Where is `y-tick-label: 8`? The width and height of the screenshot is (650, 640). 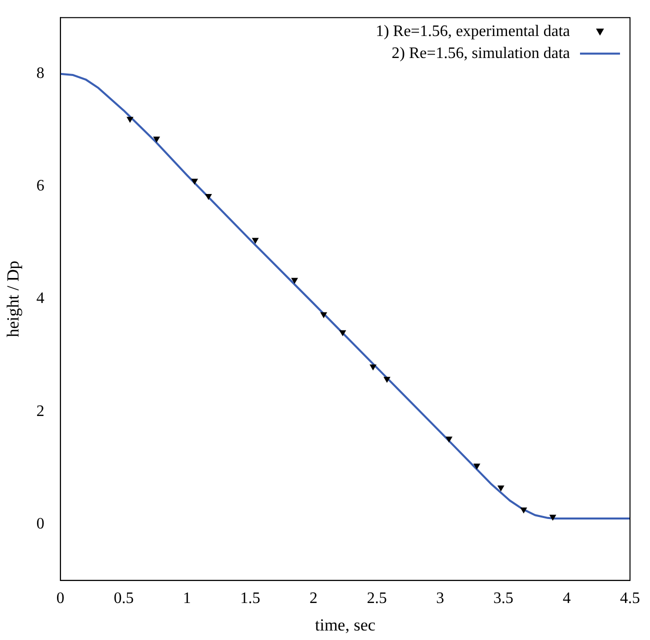 y-tick-label: 8 is located at coordinates (40, 73).